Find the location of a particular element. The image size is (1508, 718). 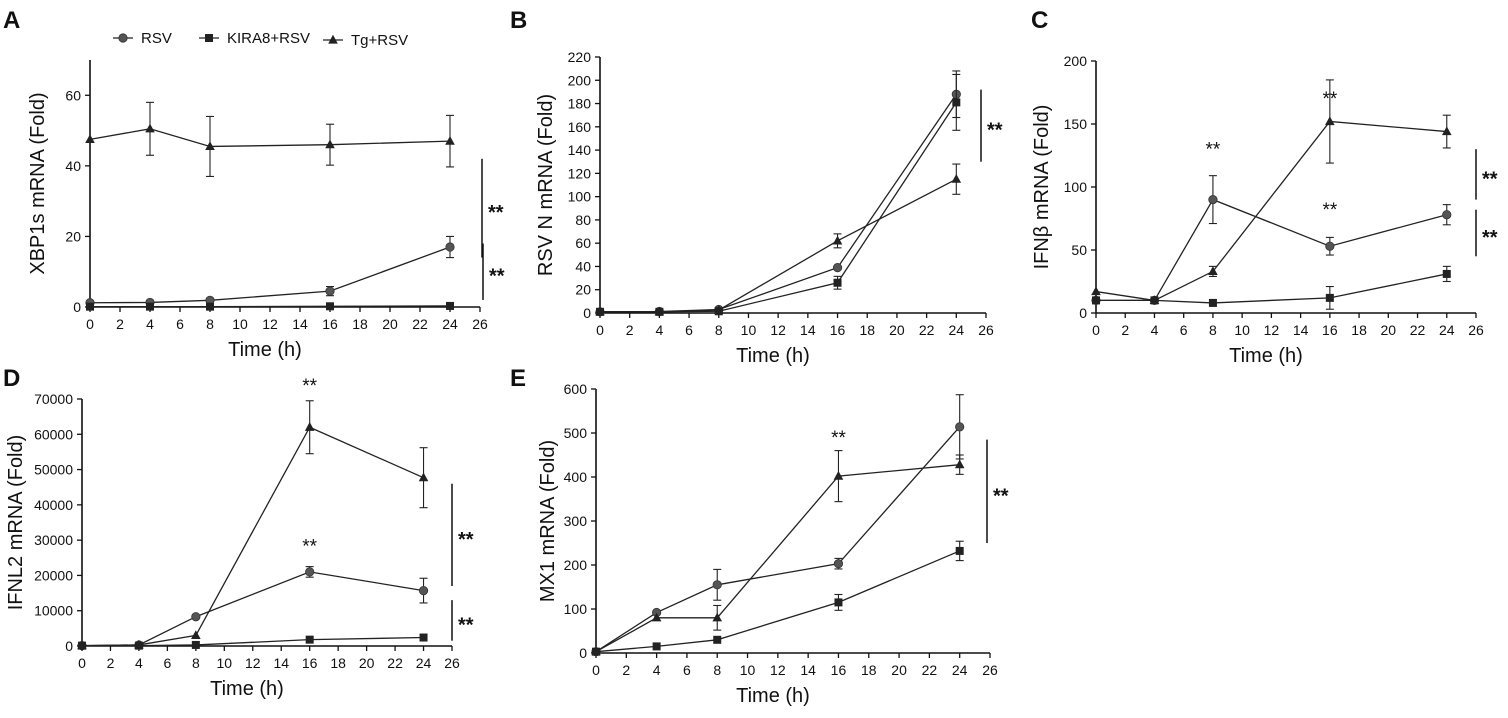

y-tick-label: 150 is located at coordinates (1076, 124).